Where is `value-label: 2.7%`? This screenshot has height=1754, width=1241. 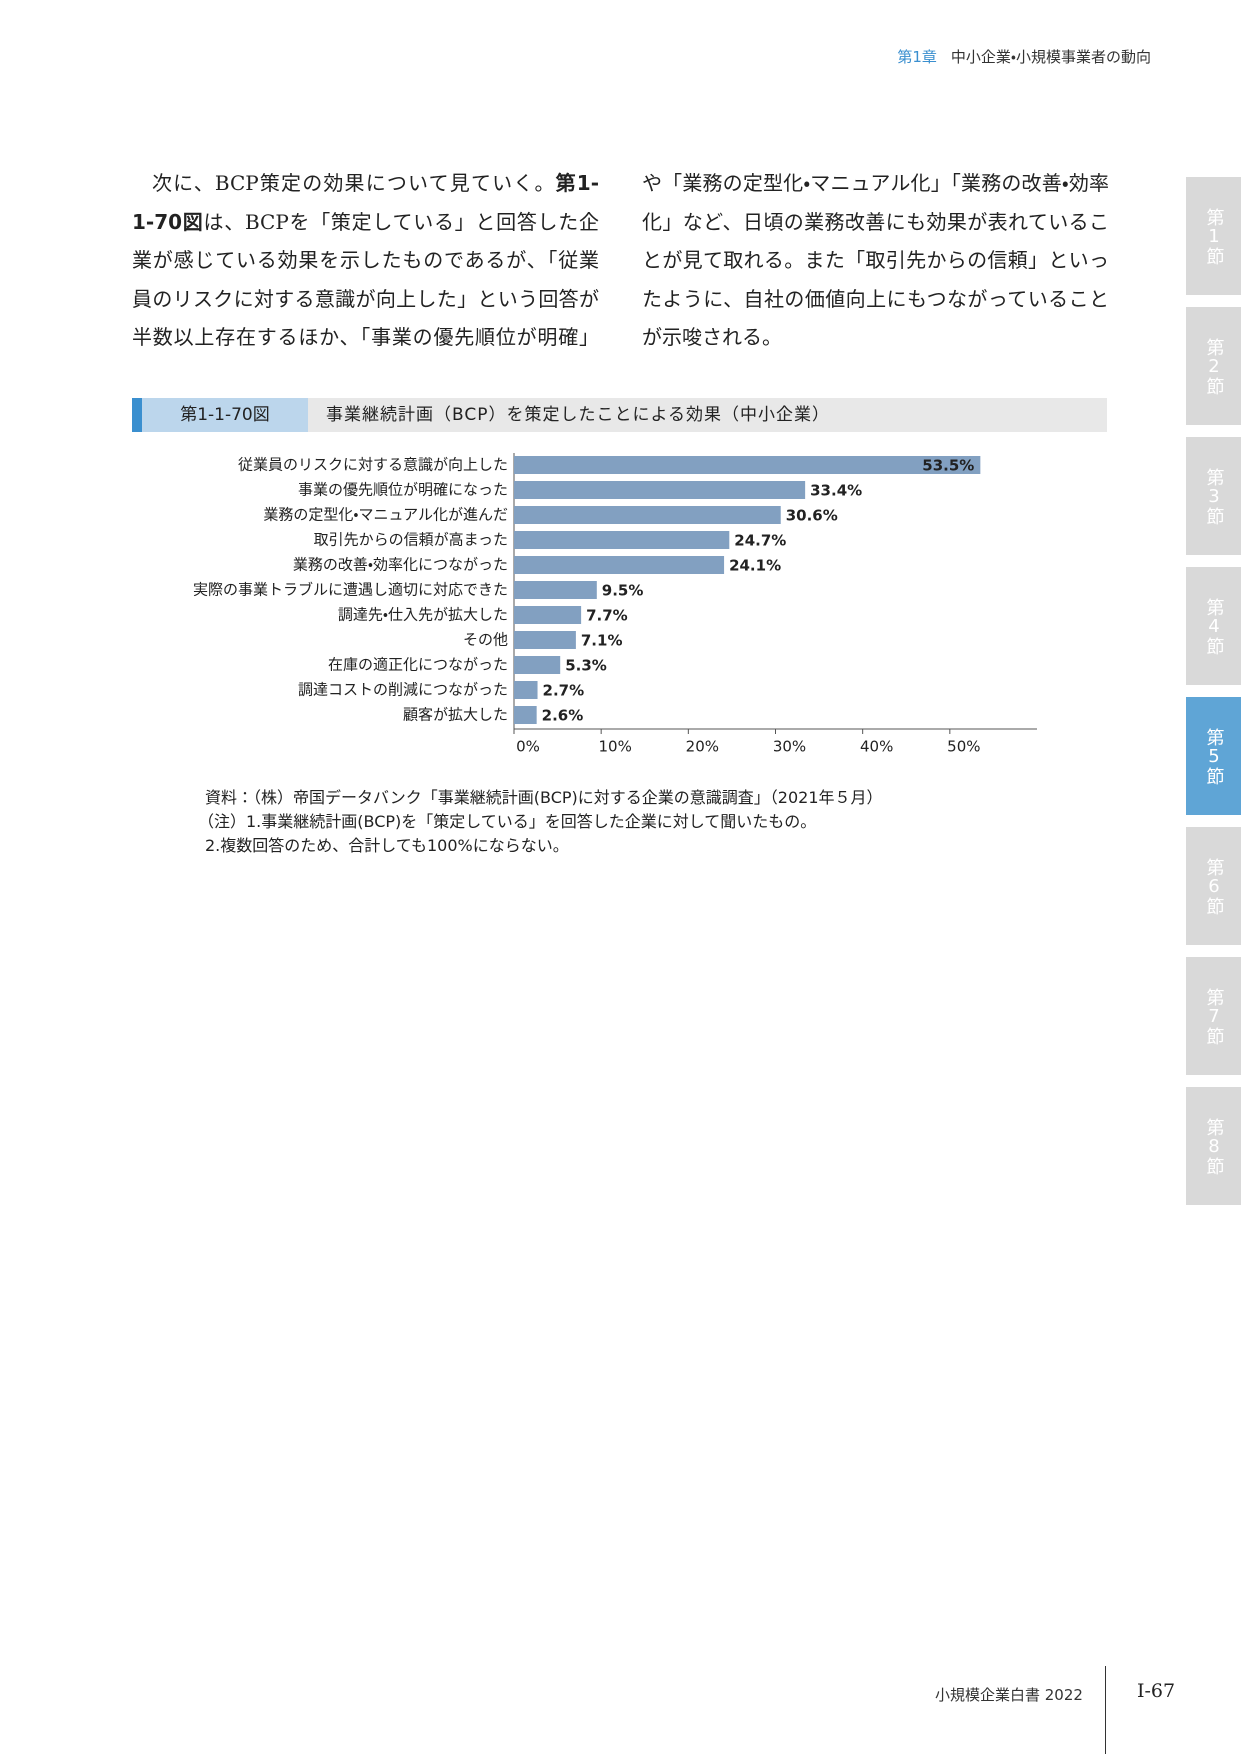 value-label: 2.7% is located at coordinates (564, 691).